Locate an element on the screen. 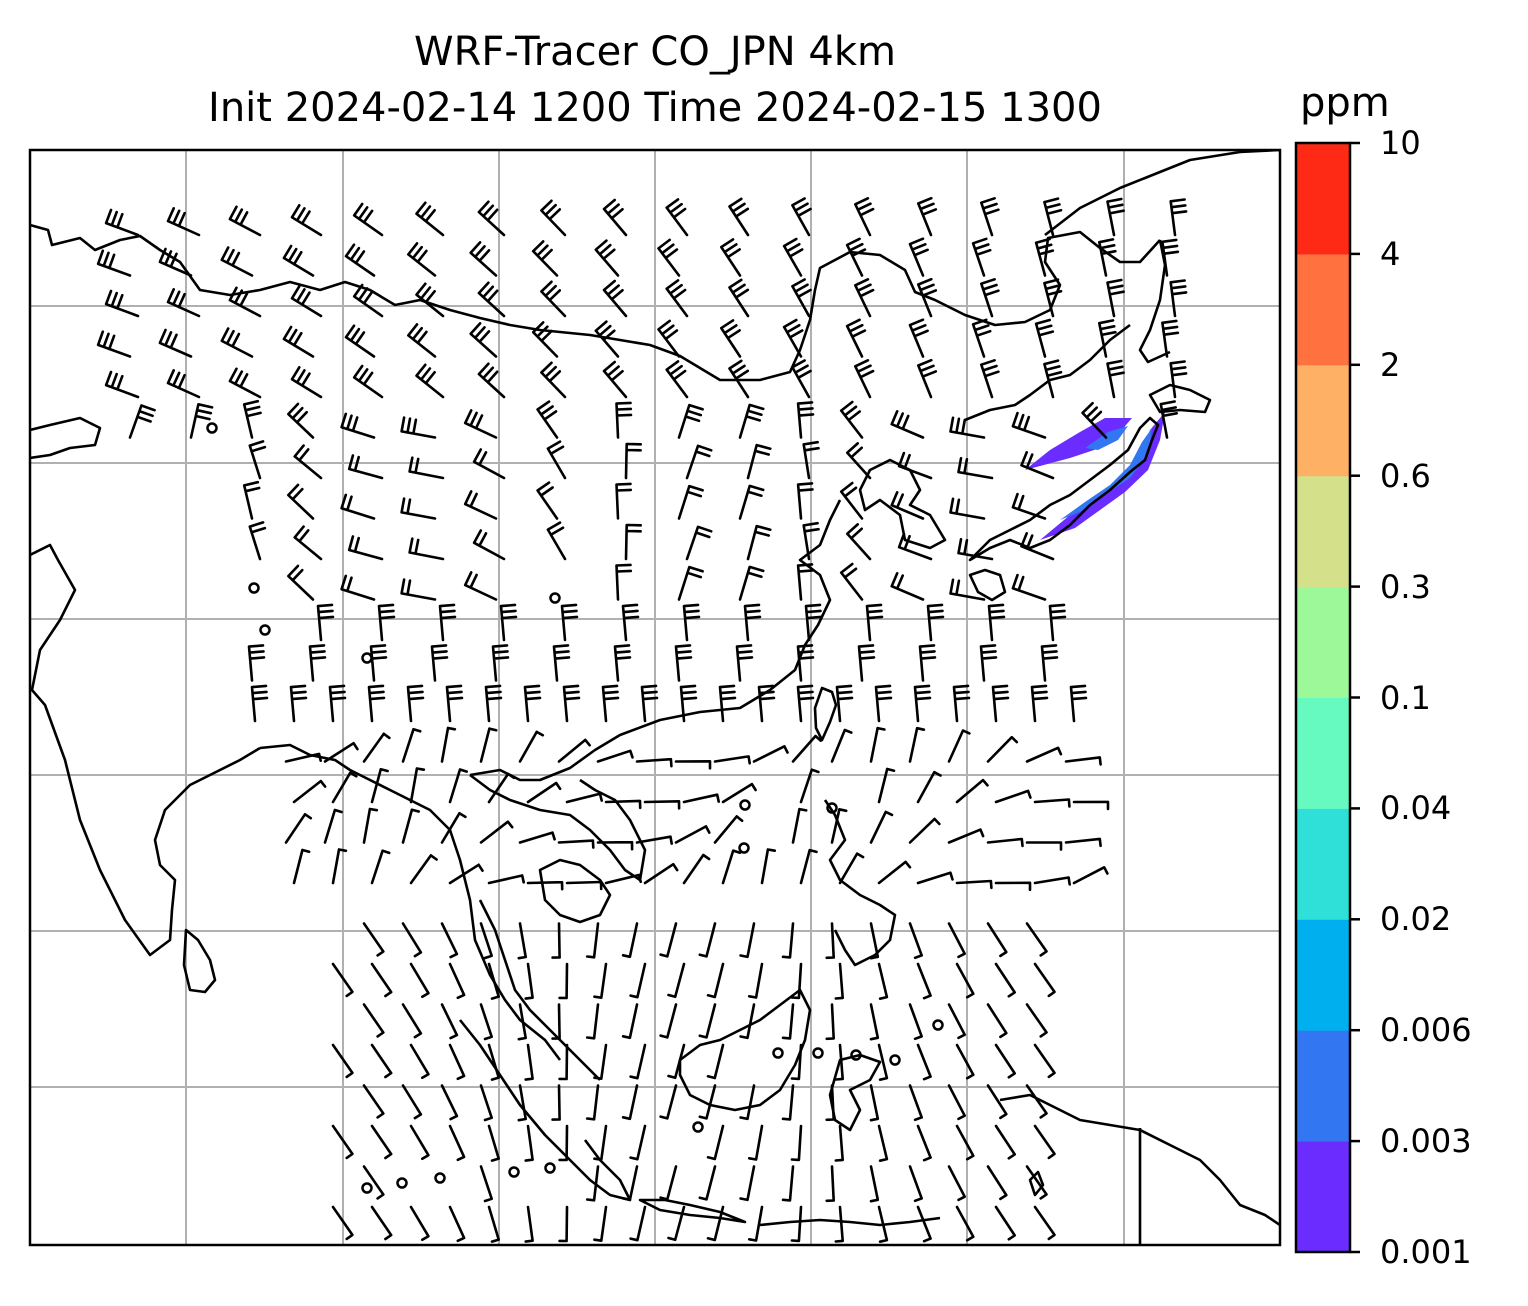 The image size is (1528, 1306). colorbar-tick-label: 4 is located at coordinates (1390, 253).